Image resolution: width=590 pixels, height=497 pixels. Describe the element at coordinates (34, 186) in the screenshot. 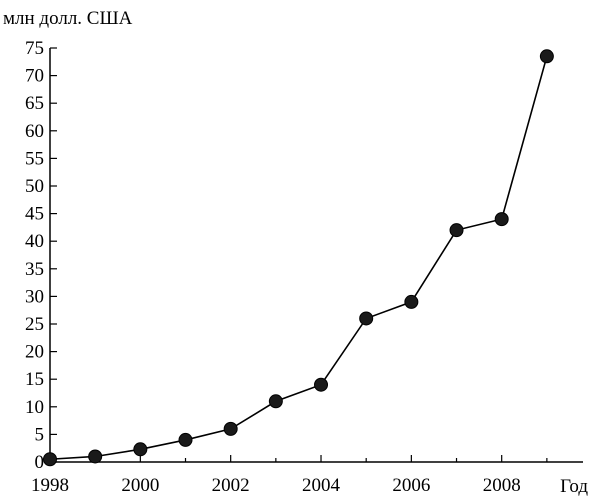

I see `y-tick-label: 50` at that location.